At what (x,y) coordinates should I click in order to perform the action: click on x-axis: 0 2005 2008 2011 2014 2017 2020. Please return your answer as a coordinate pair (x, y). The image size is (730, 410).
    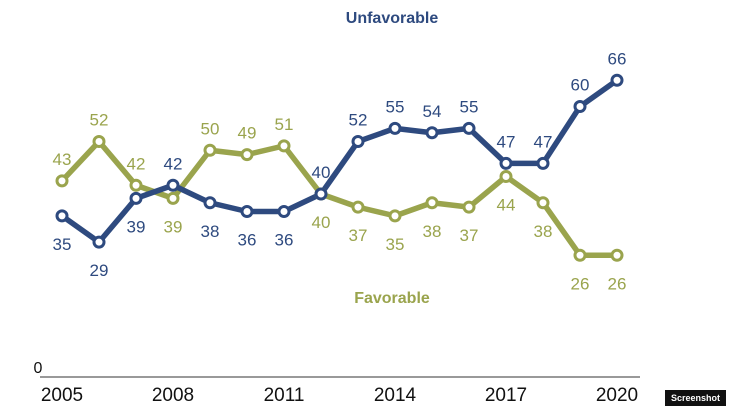
    Looking at the image, I should click on (337, 383).